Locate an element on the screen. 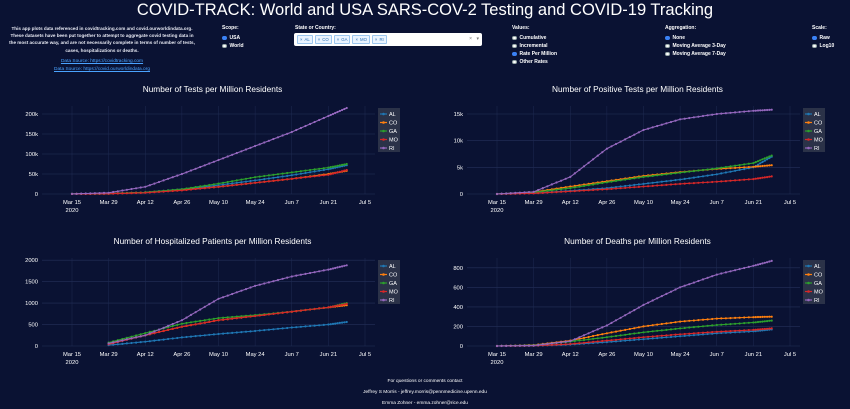  values-option-incremental: Incremental is located at coordinates (530, 46).